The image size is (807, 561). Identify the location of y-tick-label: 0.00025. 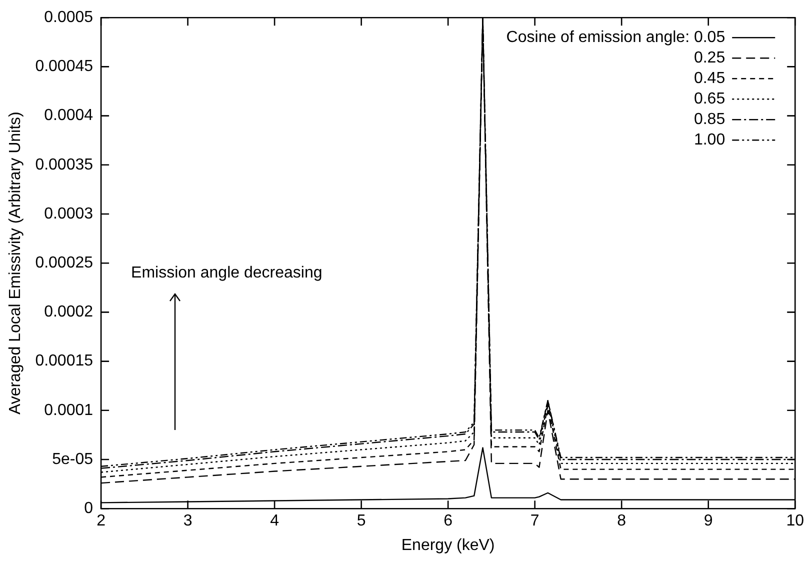
(64, 263).